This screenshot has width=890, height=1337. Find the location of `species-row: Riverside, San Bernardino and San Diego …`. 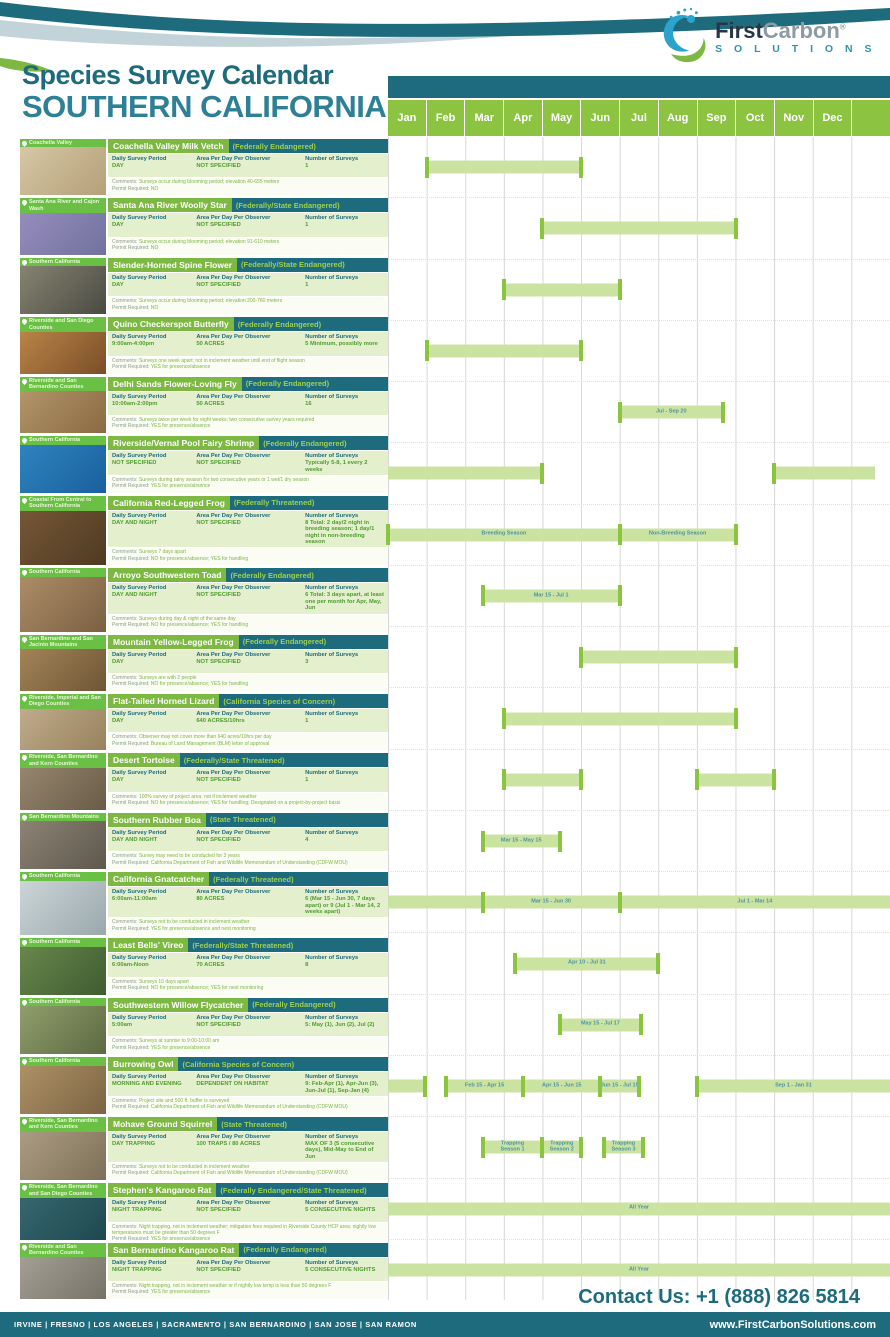

species-row: Riverside, San Bernardino and San Diego … is located at coordinates (204, 1210).